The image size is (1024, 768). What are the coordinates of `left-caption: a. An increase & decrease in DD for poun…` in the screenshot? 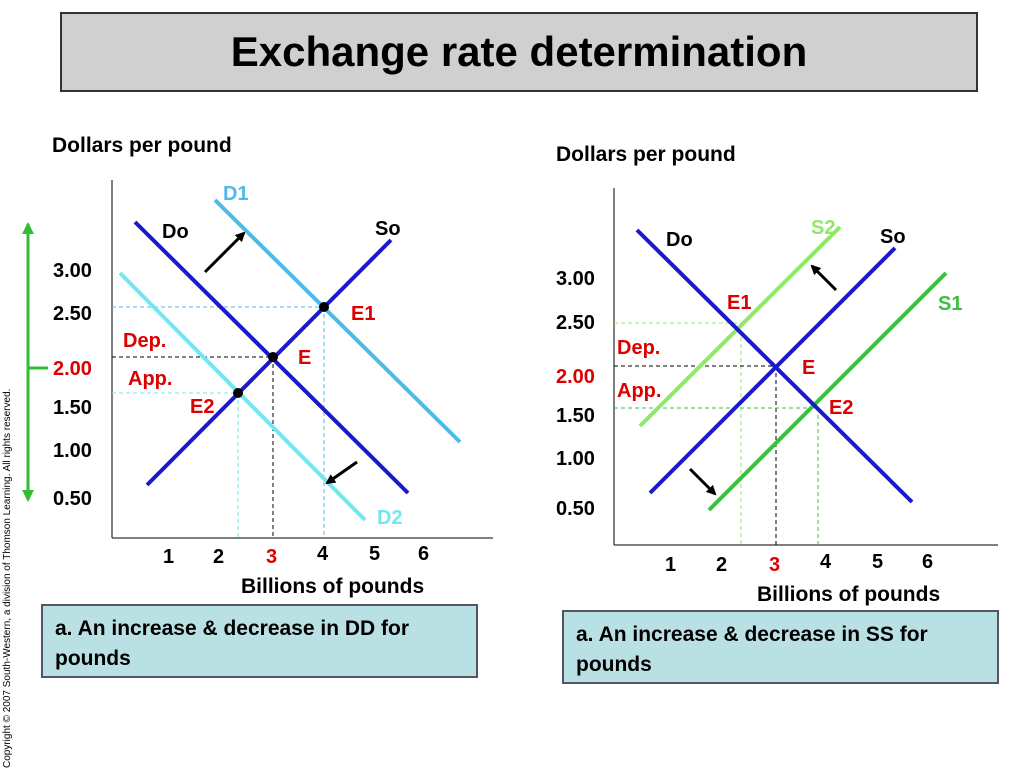 It's located at (259, 641).